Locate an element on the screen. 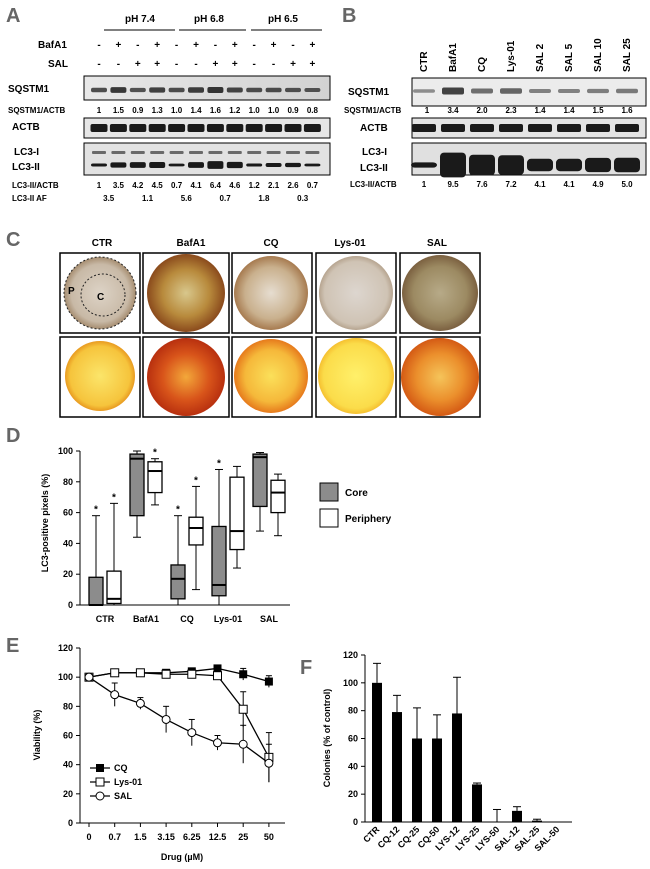 Image resolution: width=650 pixels, height=869 pixels. boxes-d: * * * * * * is located at coordinates (187, 527).